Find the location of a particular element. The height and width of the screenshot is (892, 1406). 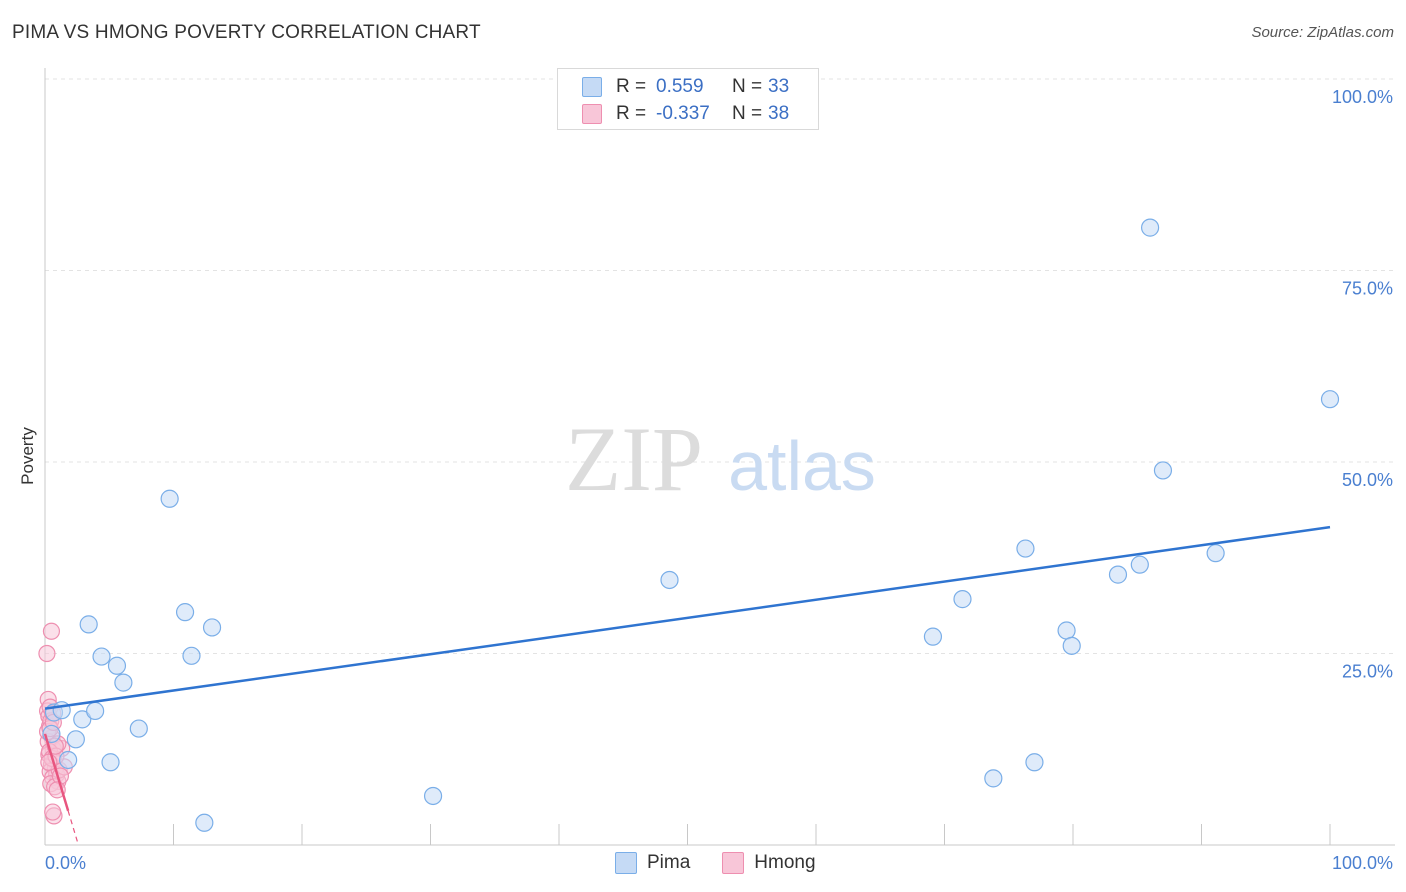

watermark-zip: ZIP is located at coordinates (634, 459).